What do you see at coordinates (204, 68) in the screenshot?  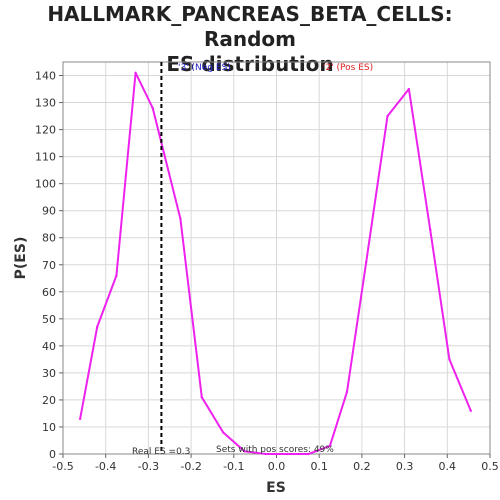 I see `neg-es-label: '3' (Neg ES)` at bounding box center [204, 68].